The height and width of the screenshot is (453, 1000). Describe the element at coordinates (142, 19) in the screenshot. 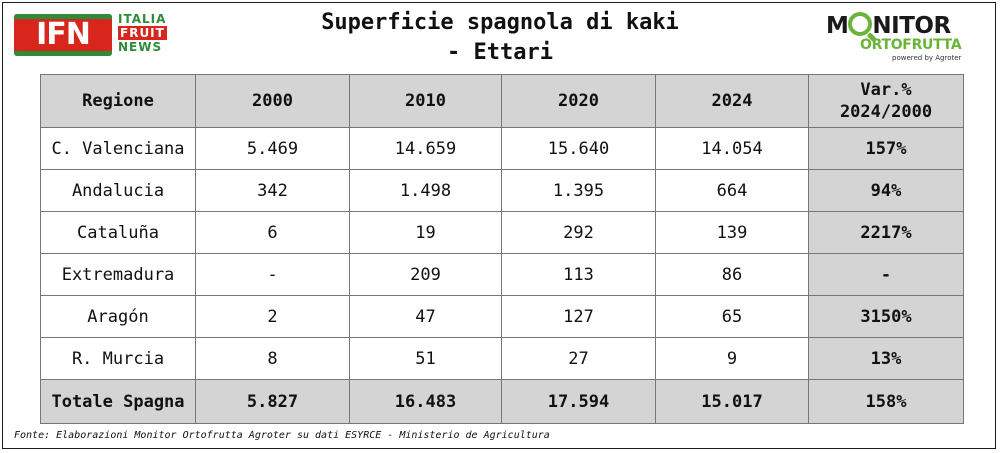

I see `ifn-word-italia: ITALIA` at that location.